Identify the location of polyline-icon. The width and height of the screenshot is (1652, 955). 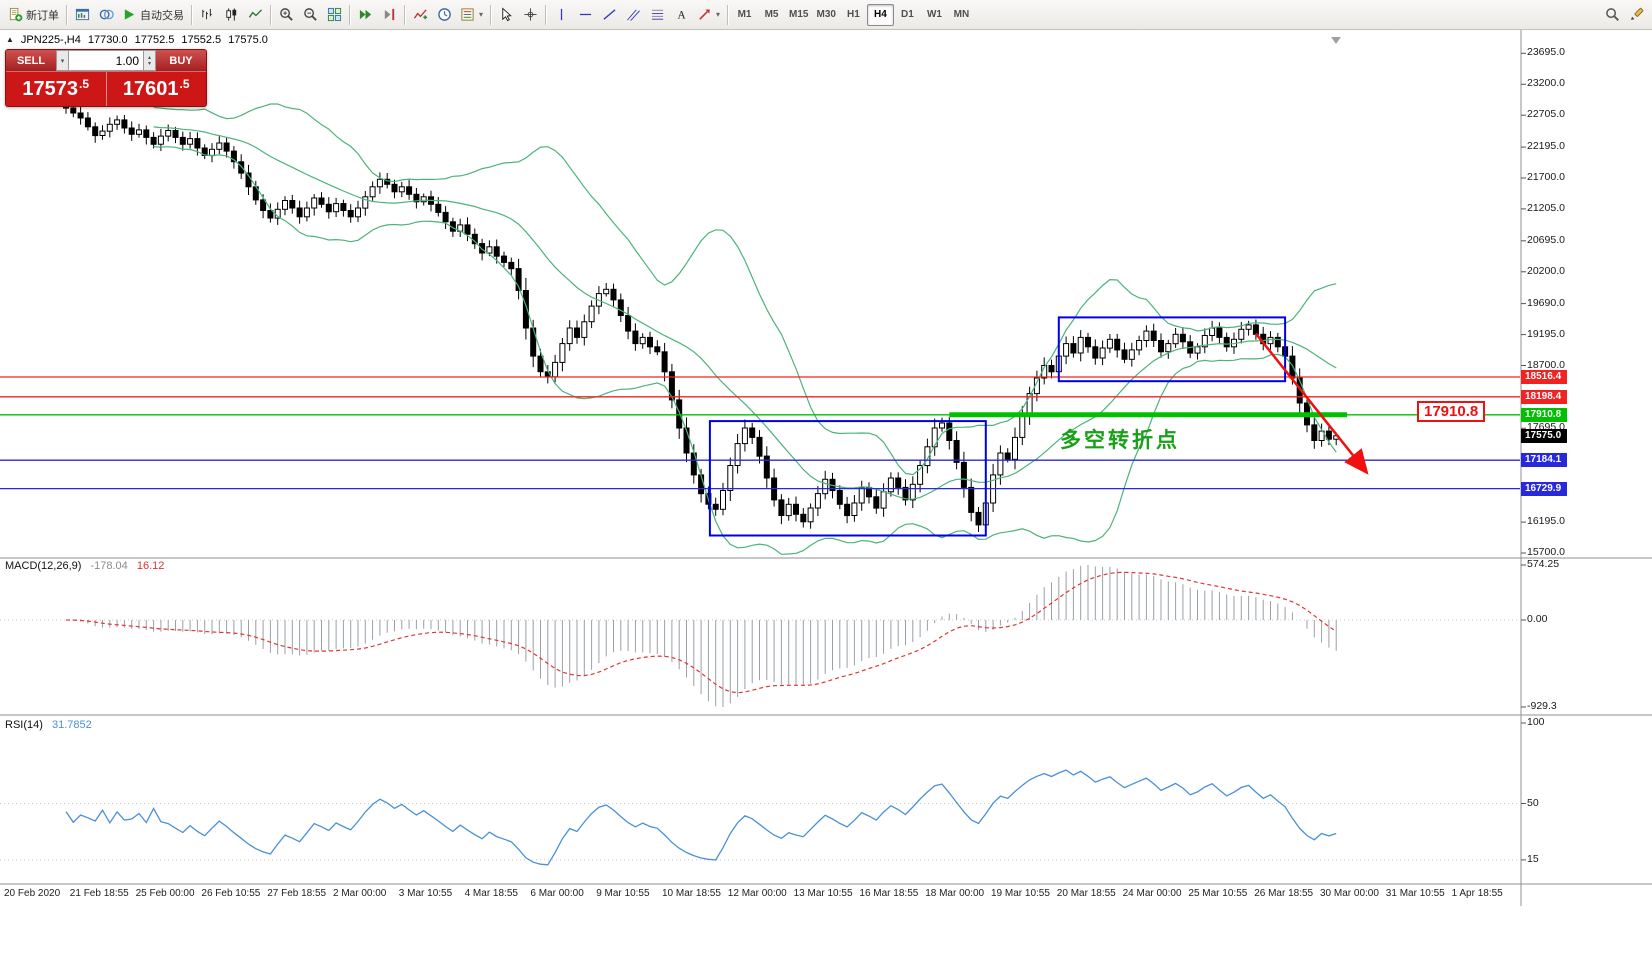
(255, 14).